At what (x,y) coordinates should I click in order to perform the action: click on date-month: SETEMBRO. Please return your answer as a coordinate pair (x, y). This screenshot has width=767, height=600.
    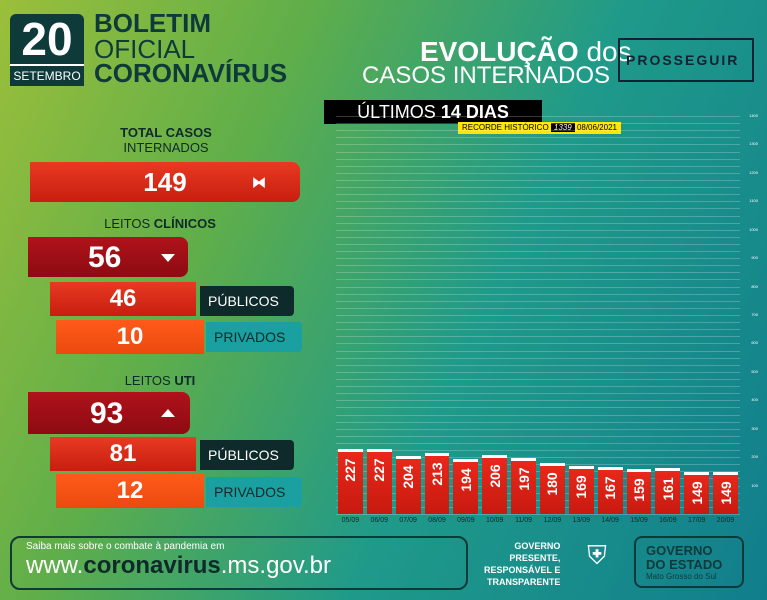
    Looking at the image, I should click on (47, 75).